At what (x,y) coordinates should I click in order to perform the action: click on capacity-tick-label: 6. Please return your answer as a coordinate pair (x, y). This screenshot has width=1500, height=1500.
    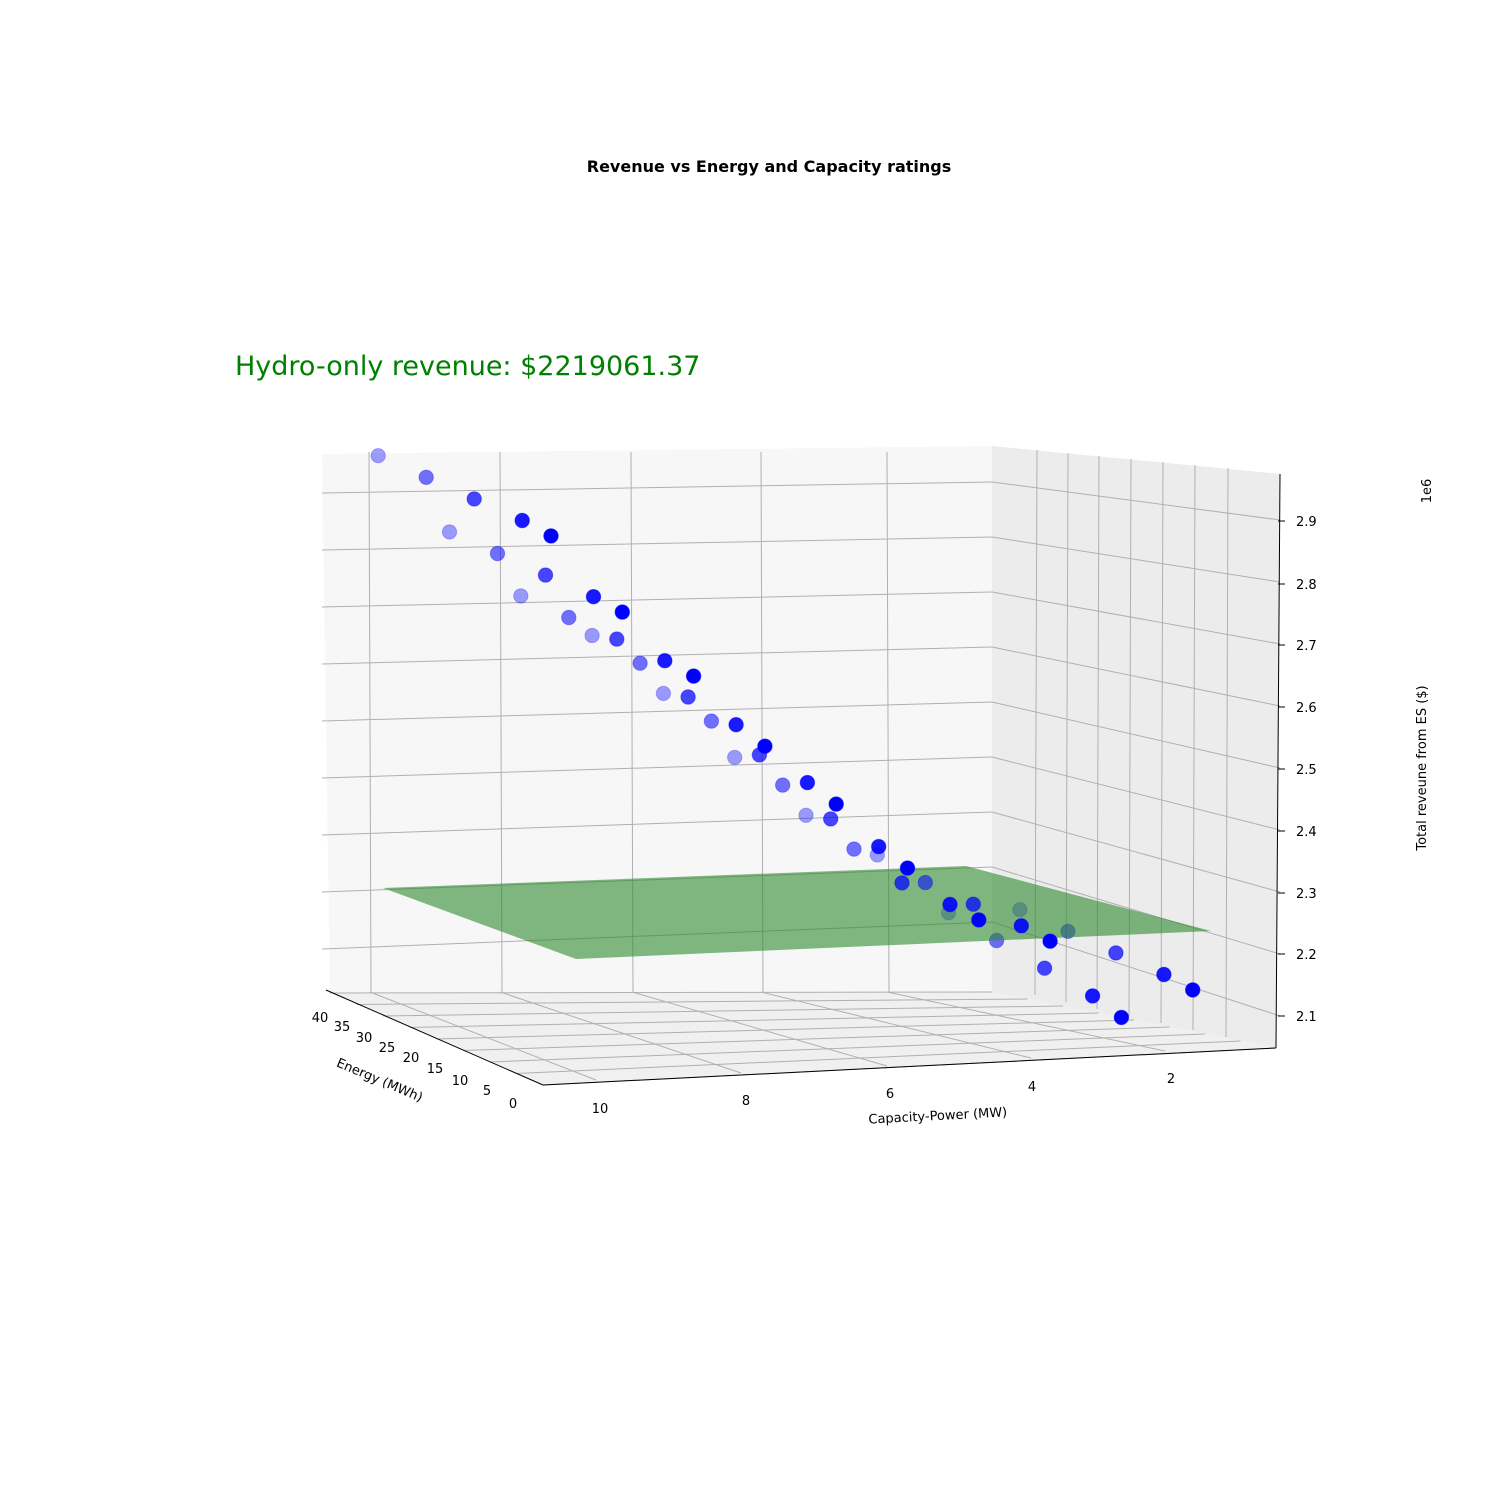
    Looking at the image, I should click on (890, 1094).